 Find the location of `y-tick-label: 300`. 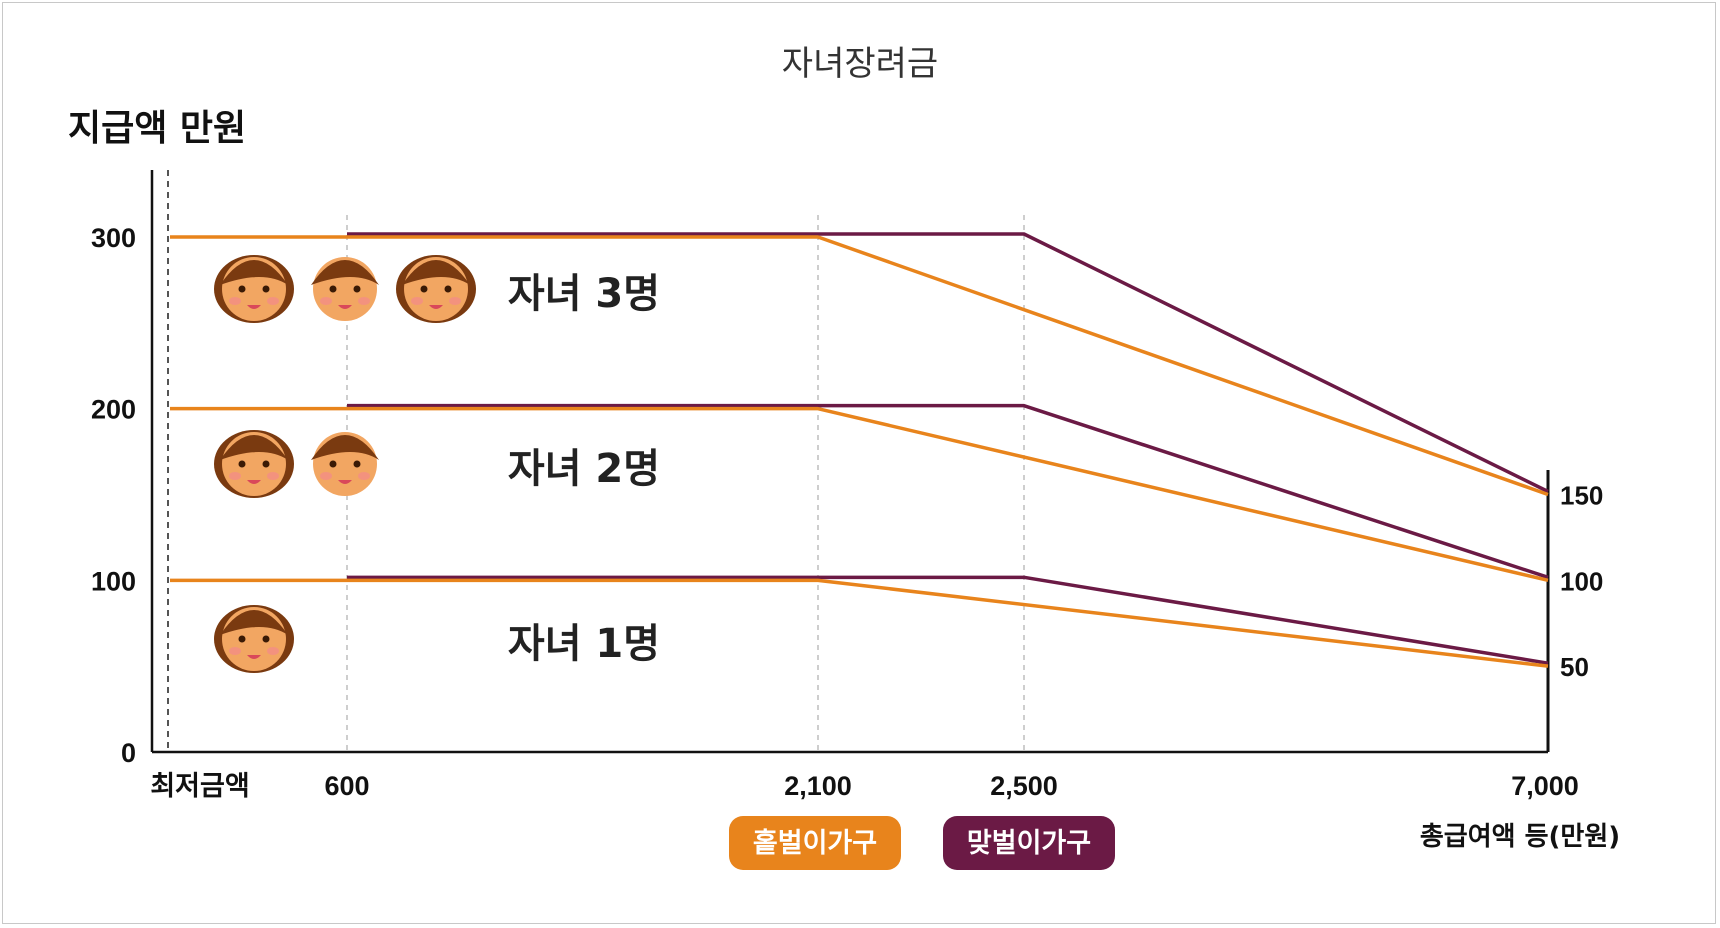

y-tick-label: 300 is located at coordinates (113, 238).